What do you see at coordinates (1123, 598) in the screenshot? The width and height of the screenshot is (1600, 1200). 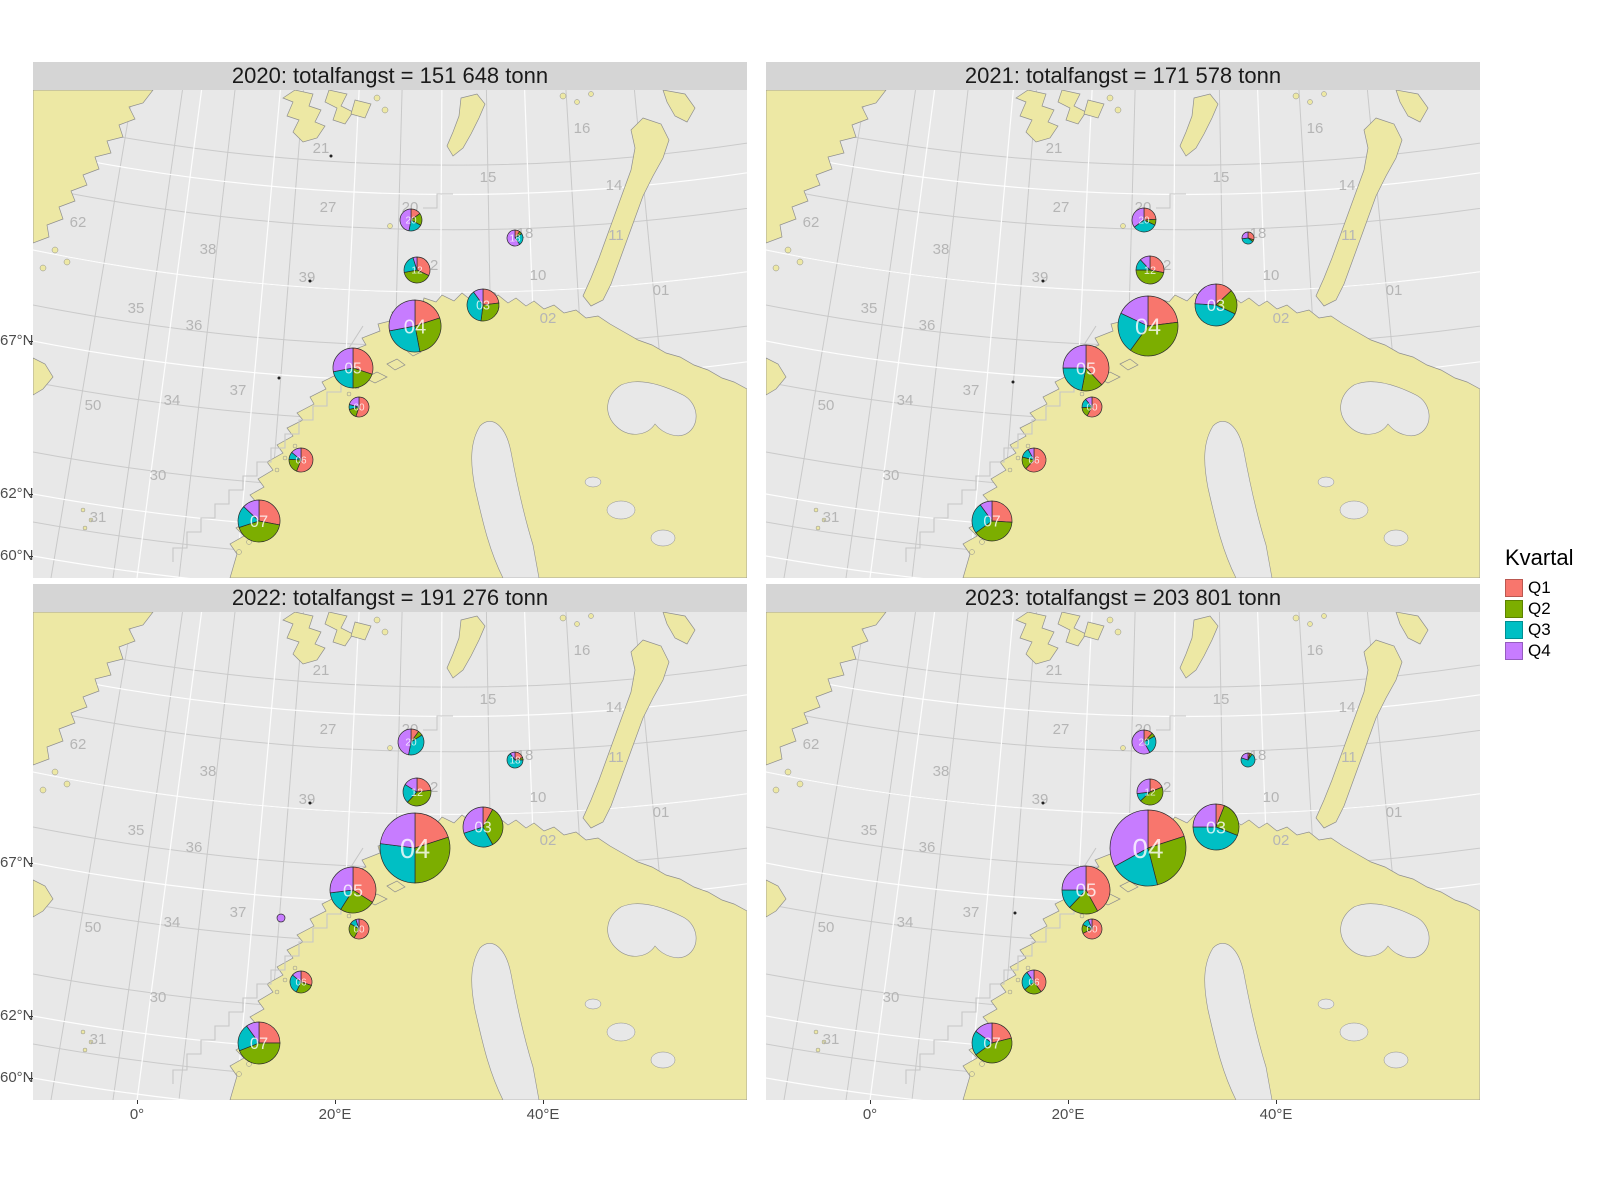 I see `facet-title-2023: 2023: totalfangst = 203 801 tonn` at bounding box center [1123, 598].